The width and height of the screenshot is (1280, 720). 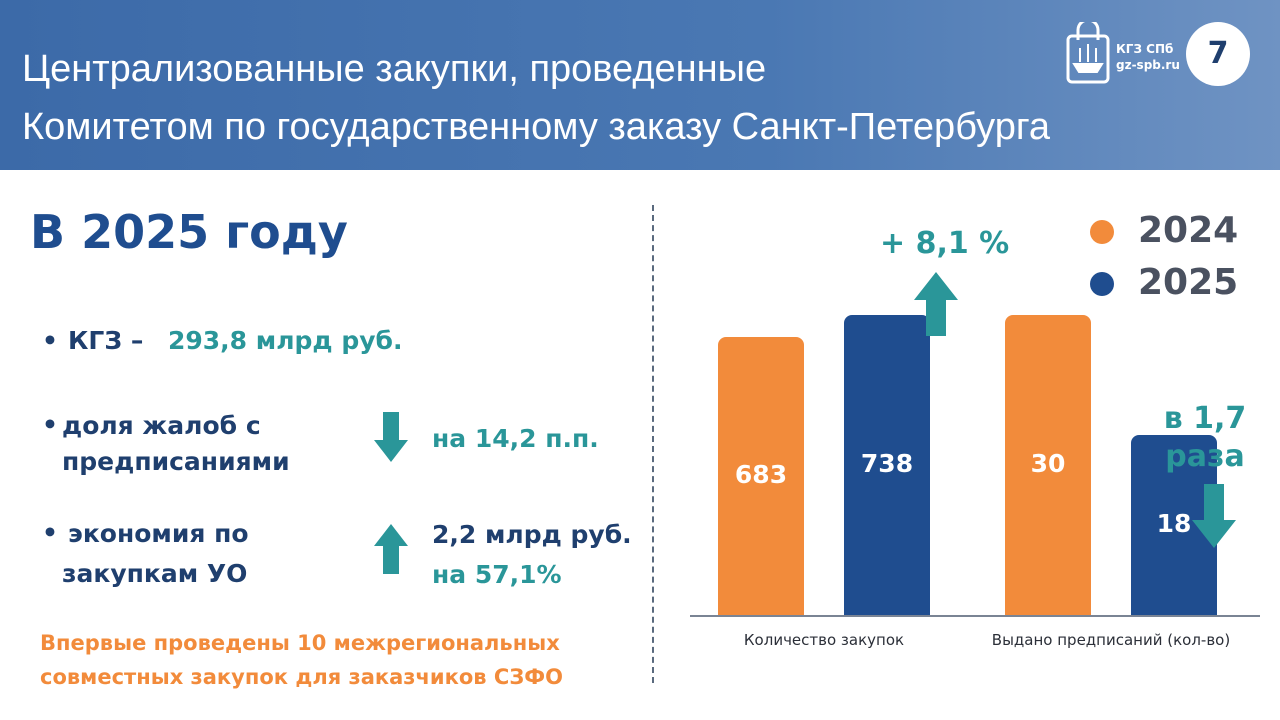 What do you see at coordinates (285, 340) in the screenshot?
I see `item-value: 293,8 млрд руб.` at bounding box center [285, 340].